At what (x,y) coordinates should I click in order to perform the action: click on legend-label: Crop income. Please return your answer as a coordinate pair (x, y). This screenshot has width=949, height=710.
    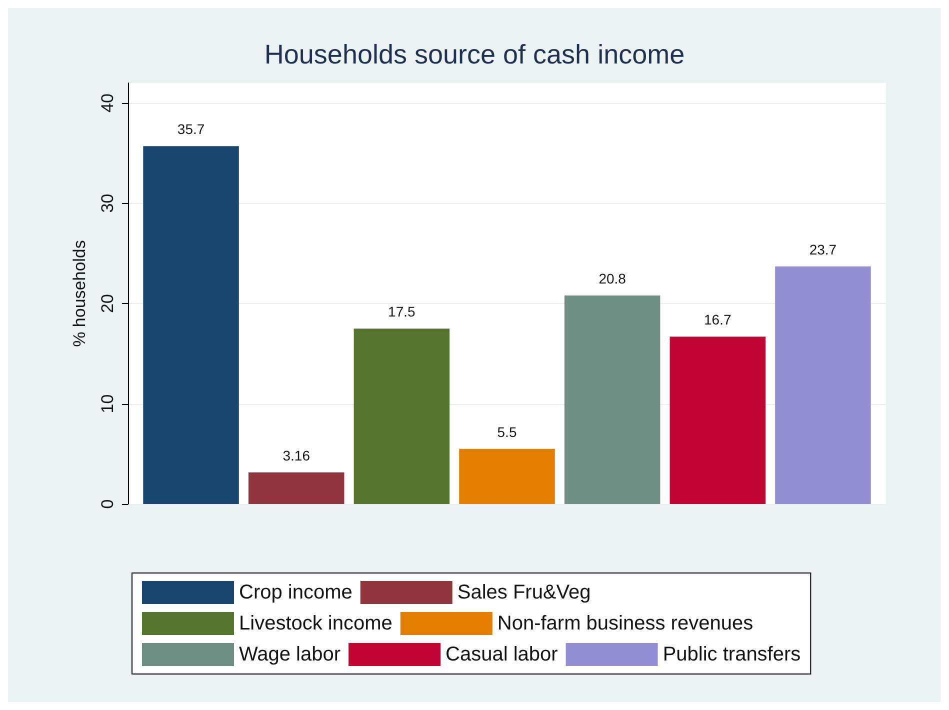
    Looking at the image, I should click on (295, 593).